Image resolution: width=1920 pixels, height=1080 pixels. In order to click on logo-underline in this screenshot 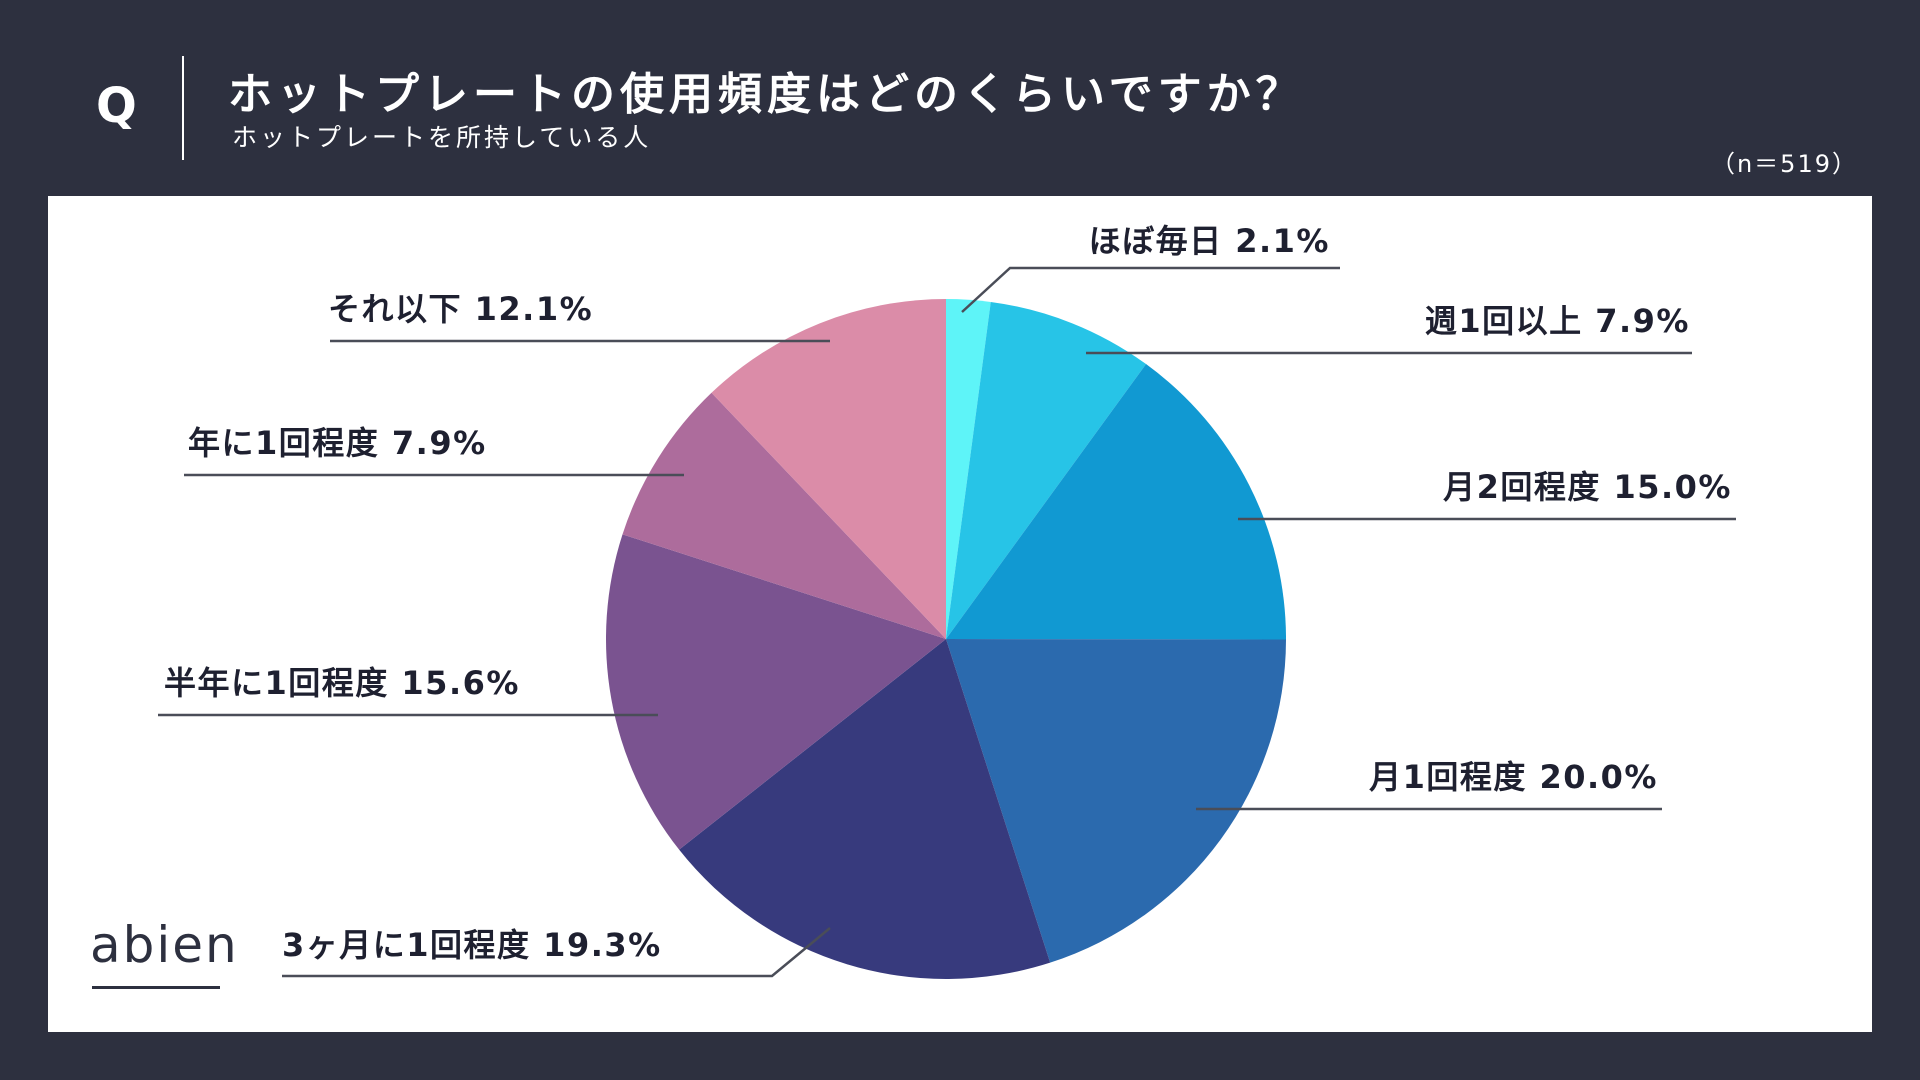, I will do `click(156, 987)`.